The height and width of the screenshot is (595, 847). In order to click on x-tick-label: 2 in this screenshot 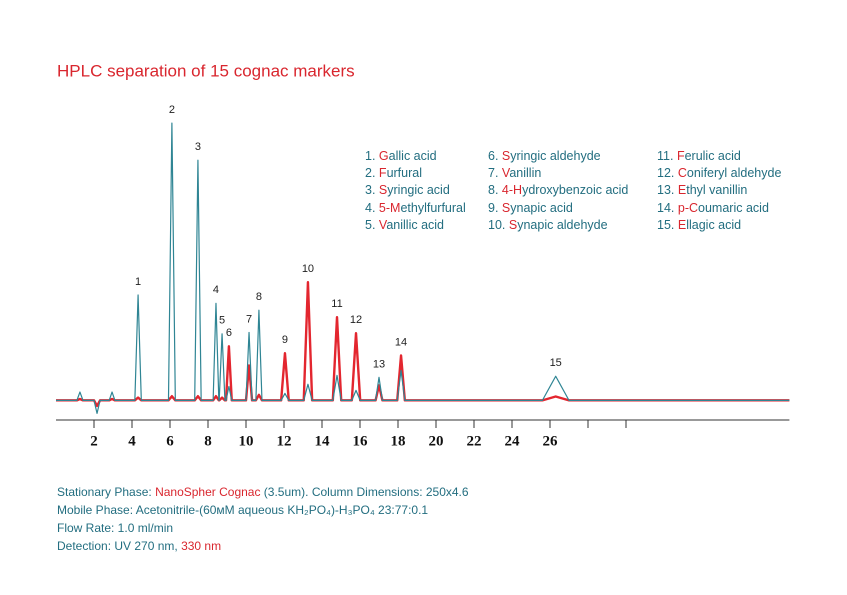, I will do `click(94, 441)`.